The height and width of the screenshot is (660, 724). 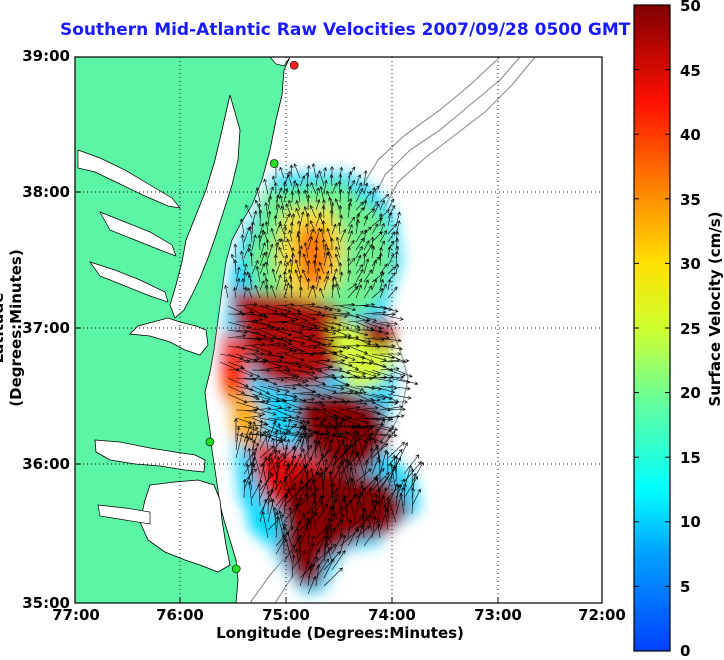 I want to click on rappahannock-river, so click(x=138, y=234).